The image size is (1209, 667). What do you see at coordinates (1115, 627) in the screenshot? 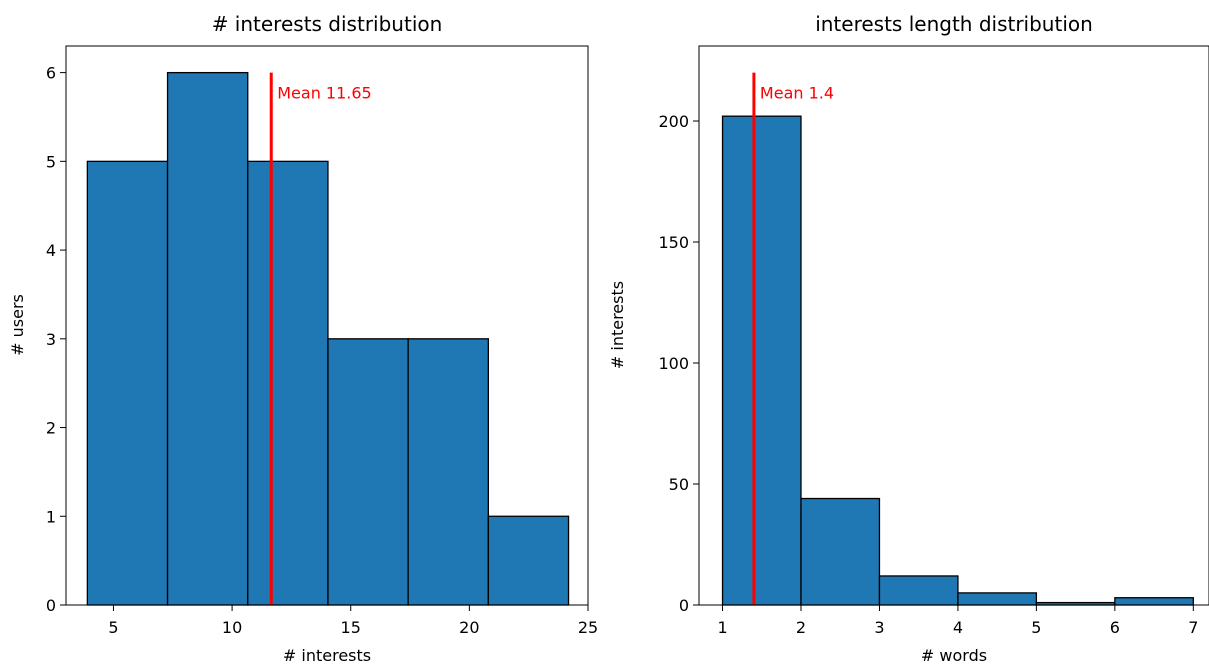
I see `x-tick-label: 6` at bounding box center [1115, 627].